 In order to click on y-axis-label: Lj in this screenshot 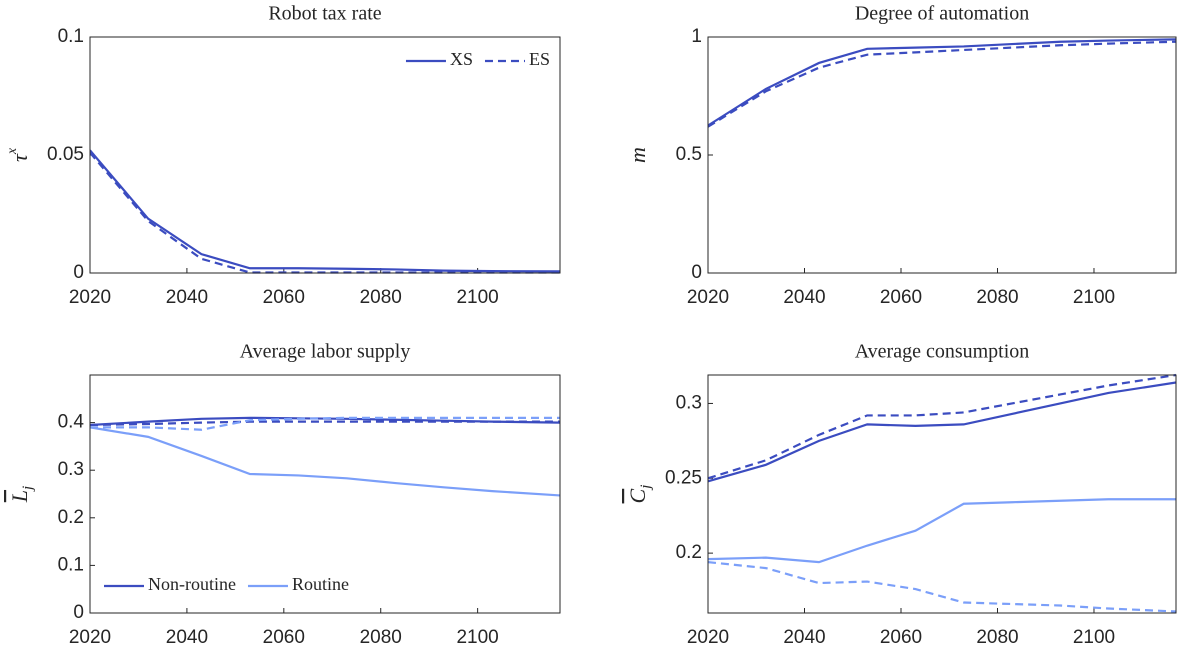, I will do `click(21, 494)`.